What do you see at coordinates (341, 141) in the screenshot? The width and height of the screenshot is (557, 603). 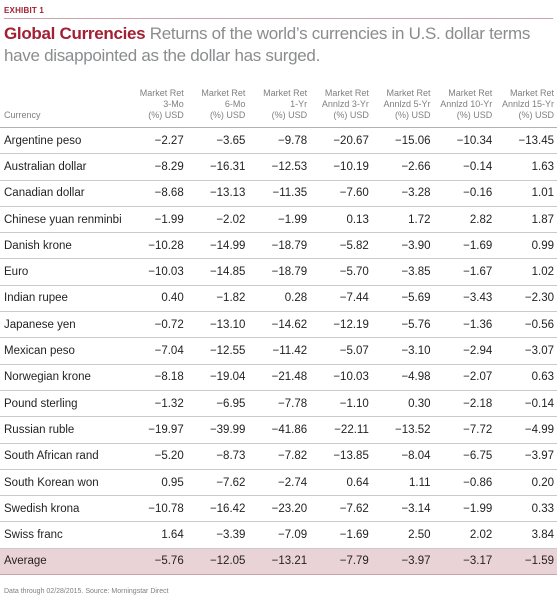 I see `return-value-cell: −20.67` at bounding box center [341, 141].